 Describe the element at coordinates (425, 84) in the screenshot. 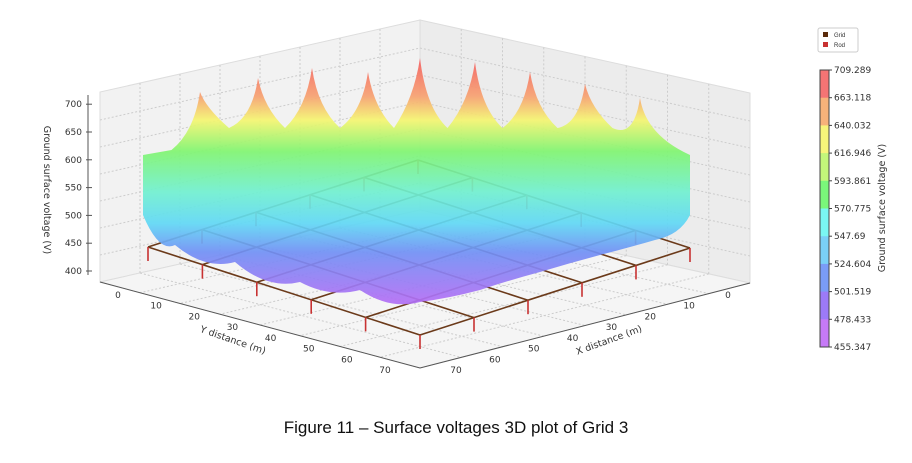

I see `wall-gridline` at that location.